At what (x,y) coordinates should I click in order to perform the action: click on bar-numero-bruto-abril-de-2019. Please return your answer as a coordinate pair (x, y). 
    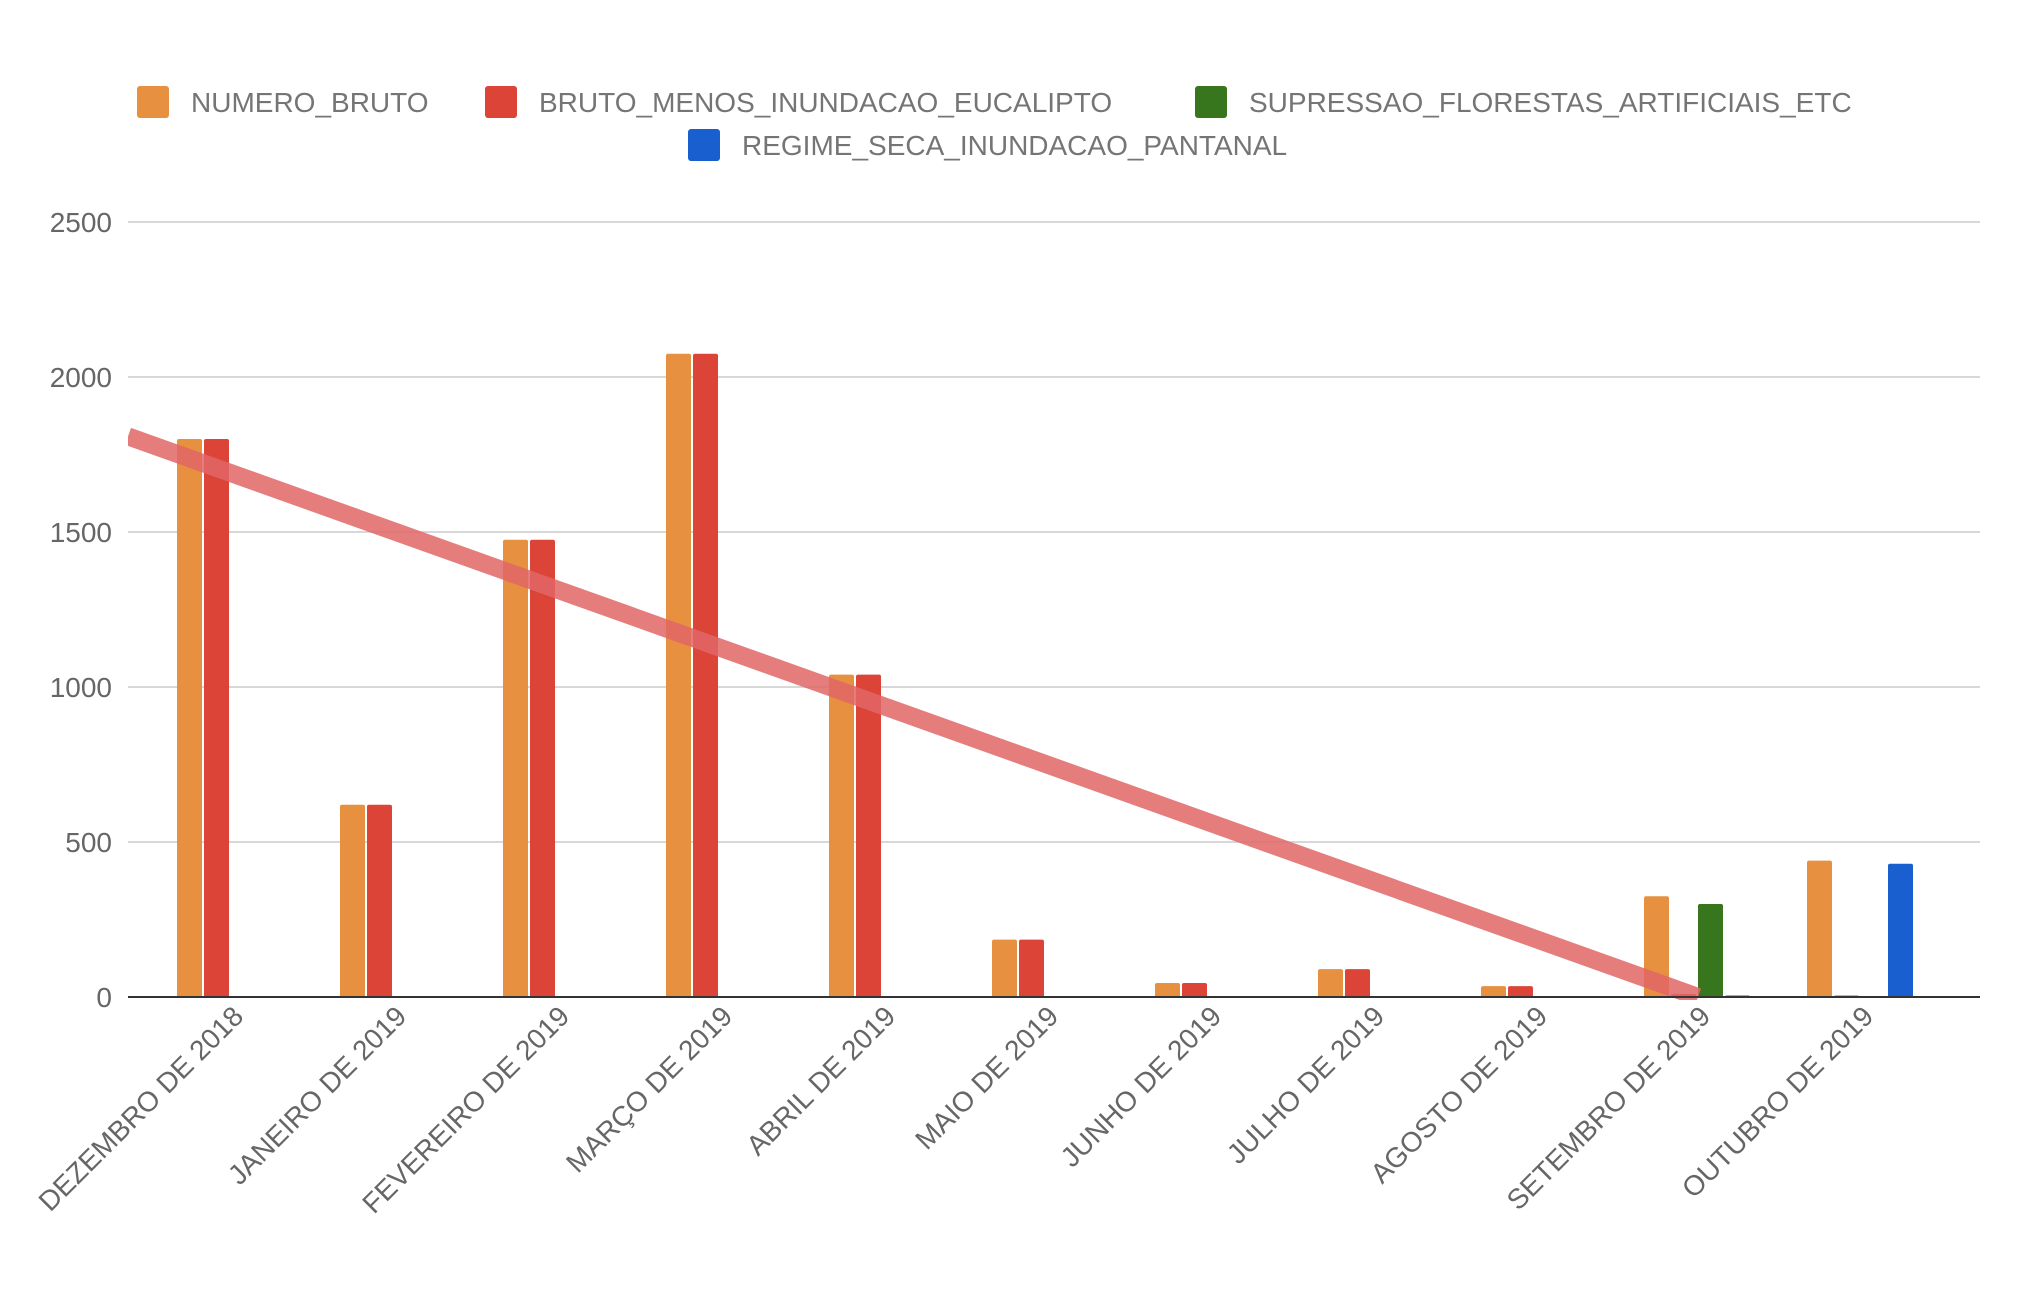
    Looking at the image, I should click on (841, 835).